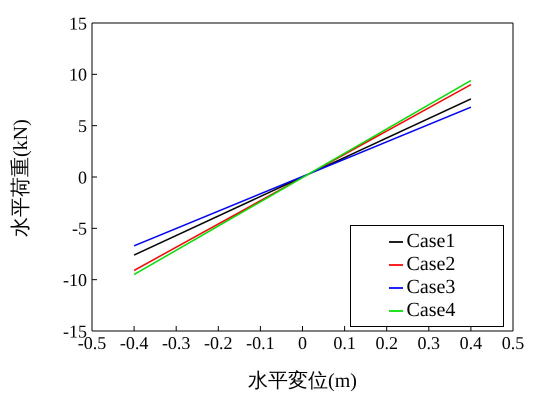 Image resolution: width=536 pixels, height=407 pixels. I want to click on x-tick-label: -0.2, so click(218, 342).